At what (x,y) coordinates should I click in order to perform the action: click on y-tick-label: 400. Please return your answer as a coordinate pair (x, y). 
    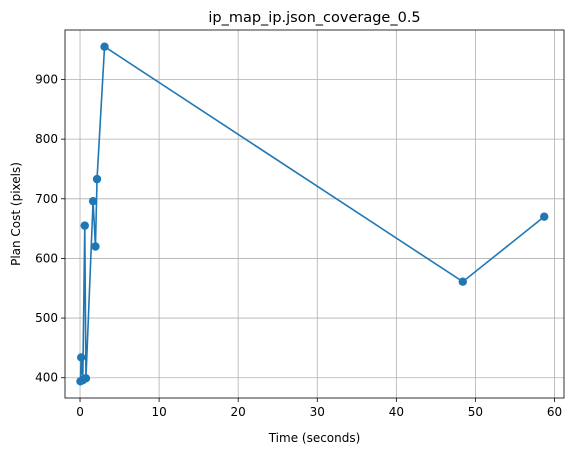
    Looking at the image, I should click on (46, 378).